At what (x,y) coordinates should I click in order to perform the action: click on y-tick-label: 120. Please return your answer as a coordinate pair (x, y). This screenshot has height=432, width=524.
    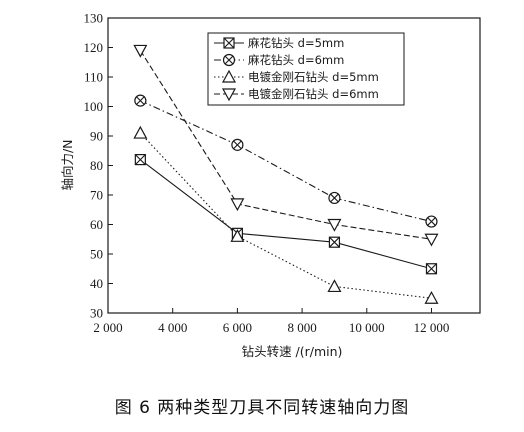
    Looking at the image, I should click on (94, 47).